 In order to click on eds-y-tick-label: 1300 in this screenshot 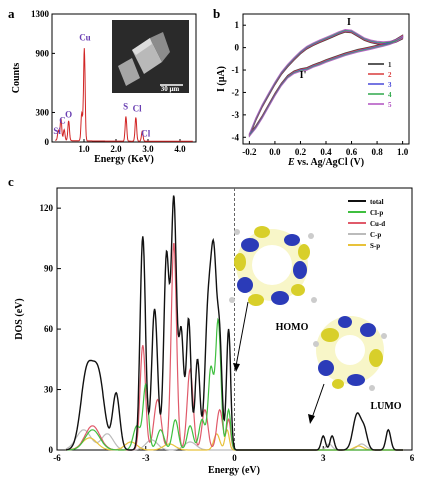, I will do `click(40, 14)`.